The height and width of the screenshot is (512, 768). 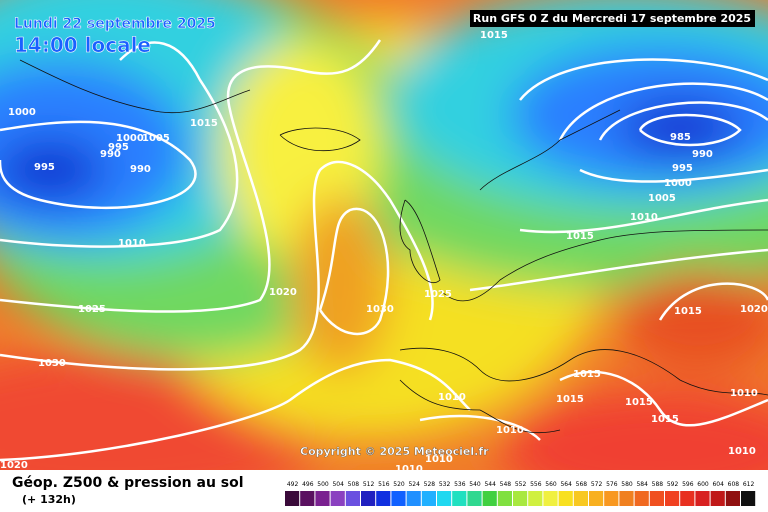 What do you see at coordinates (369, 484) in the screenshot?
I see `scale-label: 512` at bounding box center [369, 484].